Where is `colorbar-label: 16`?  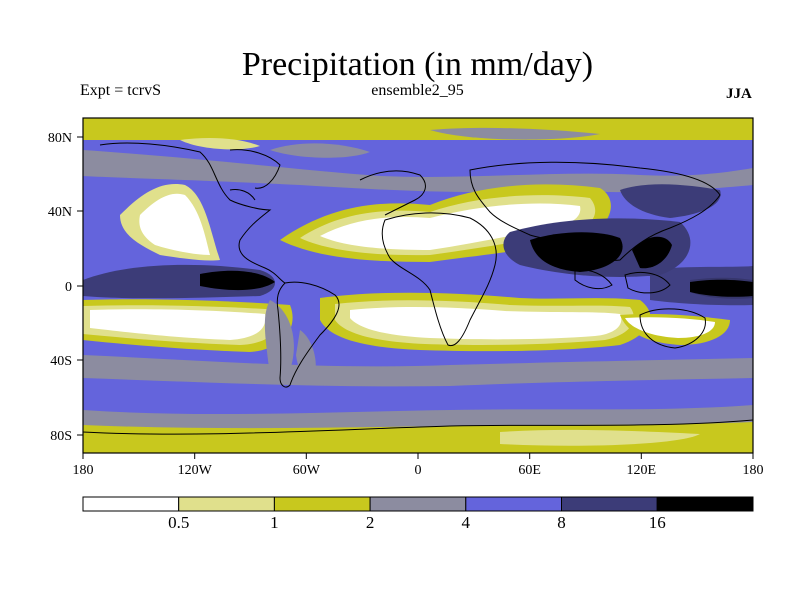 colorbar-label: 16 is located at coordinates (657, 522).